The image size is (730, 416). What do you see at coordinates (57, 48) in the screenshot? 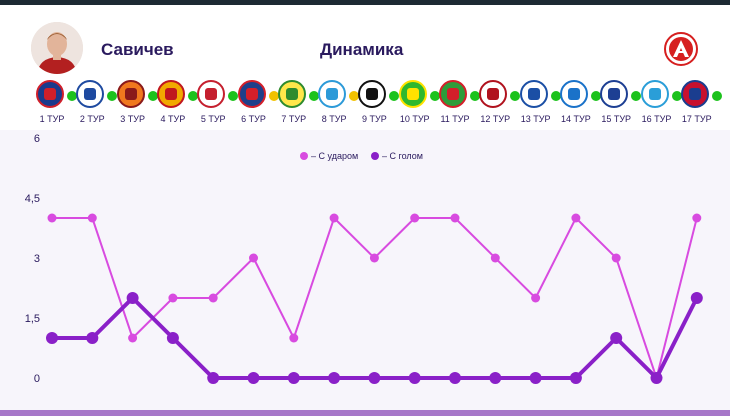
I see `player-avatar` at bounding box center [57, 48].